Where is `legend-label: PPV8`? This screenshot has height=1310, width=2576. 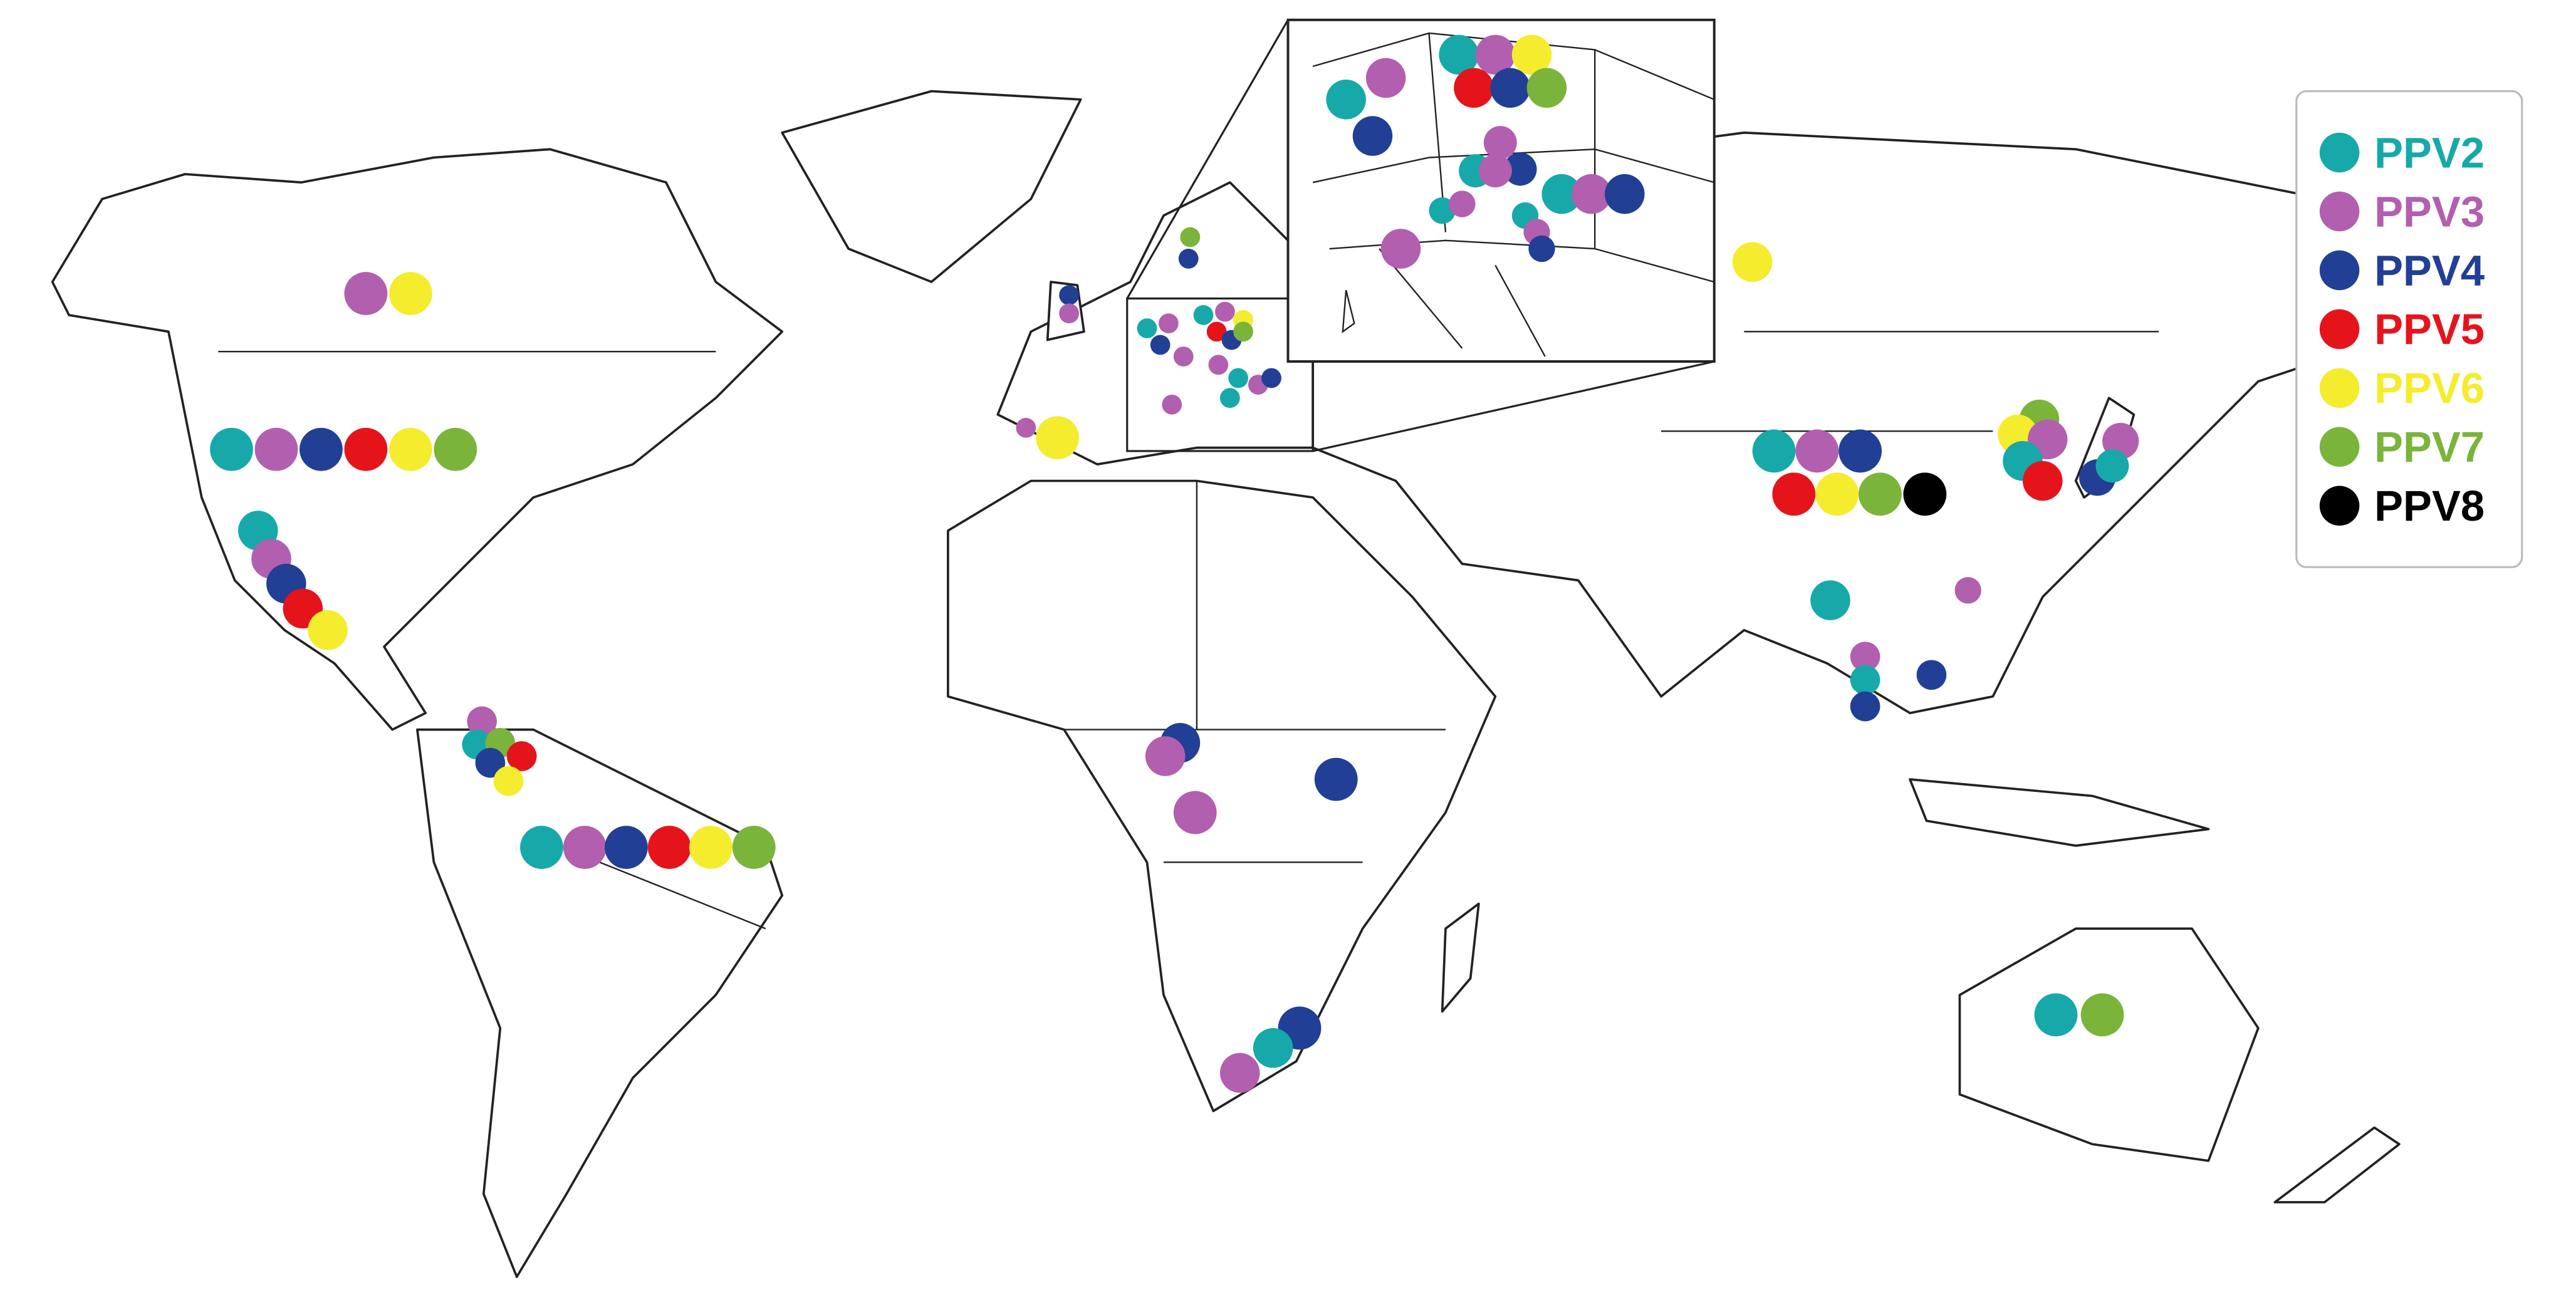 legend-label: PPV8 is located at coordinates (2429, 506).